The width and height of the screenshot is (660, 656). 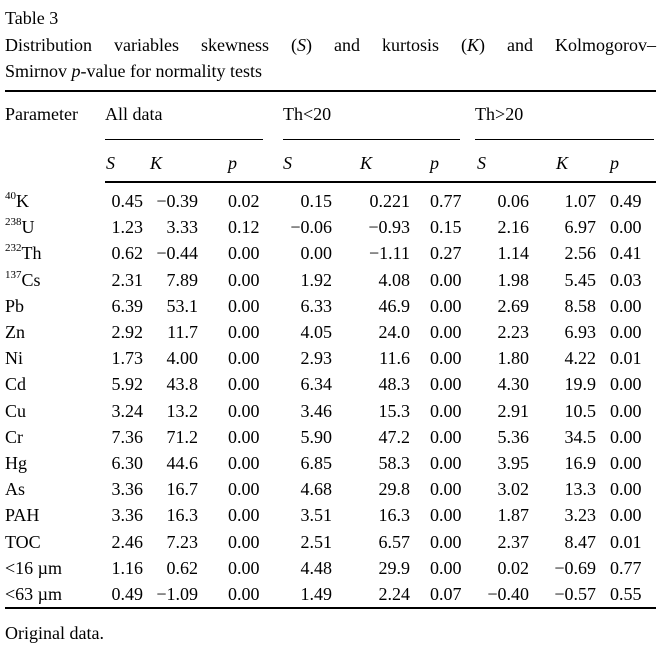 I want to click on param-cell: 40K, so click(x=17, y=200).